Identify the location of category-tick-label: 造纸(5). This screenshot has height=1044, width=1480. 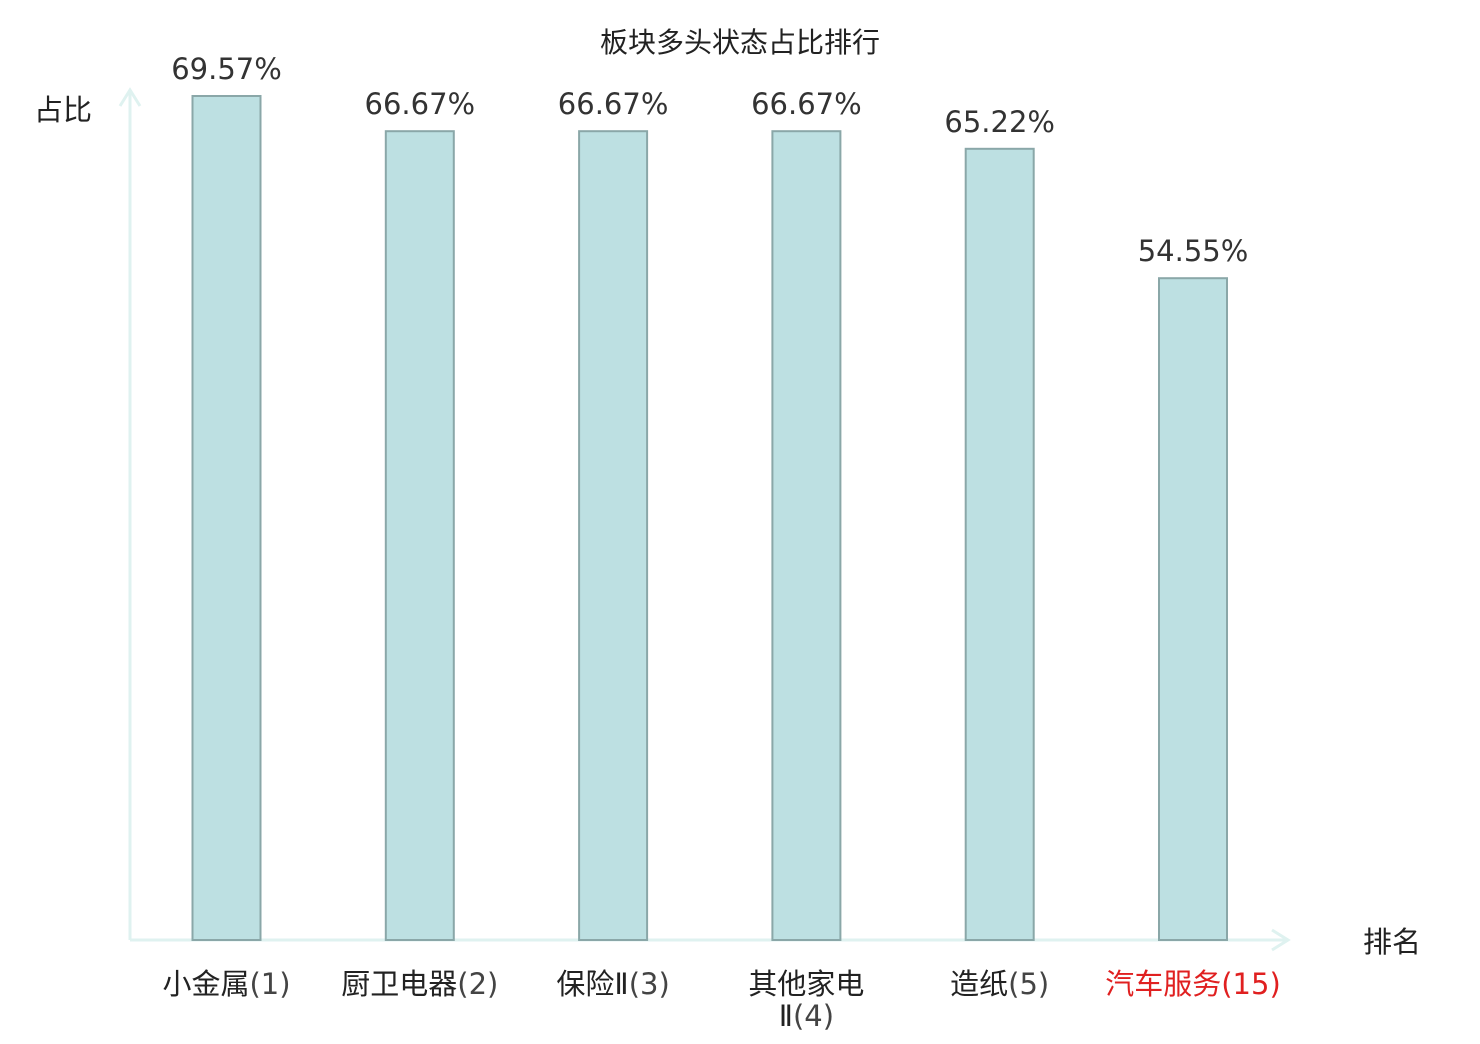
(999, 984).